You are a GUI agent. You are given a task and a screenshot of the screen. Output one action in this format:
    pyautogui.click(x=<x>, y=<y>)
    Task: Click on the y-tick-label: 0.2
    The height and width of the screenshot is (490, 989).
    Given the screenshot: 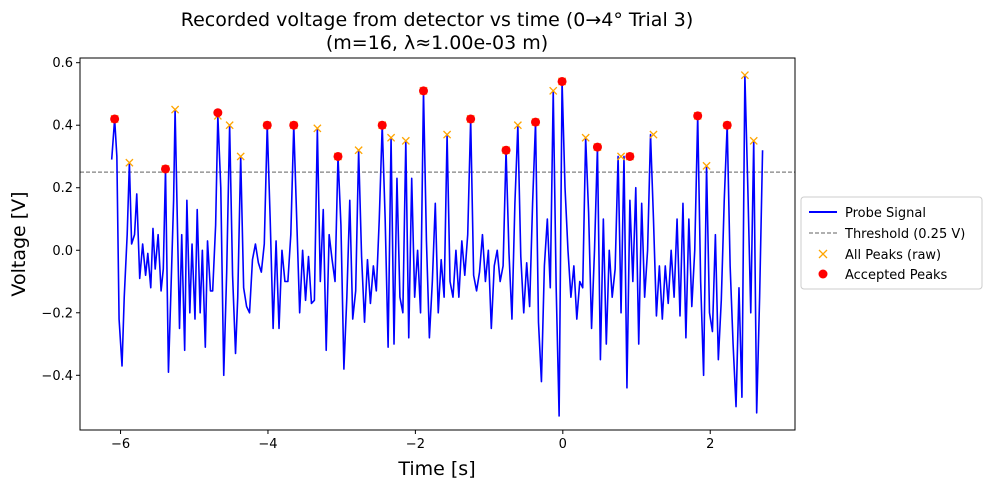 What is the action you would take?
    pyautogui.click(x=62, y=188)
    